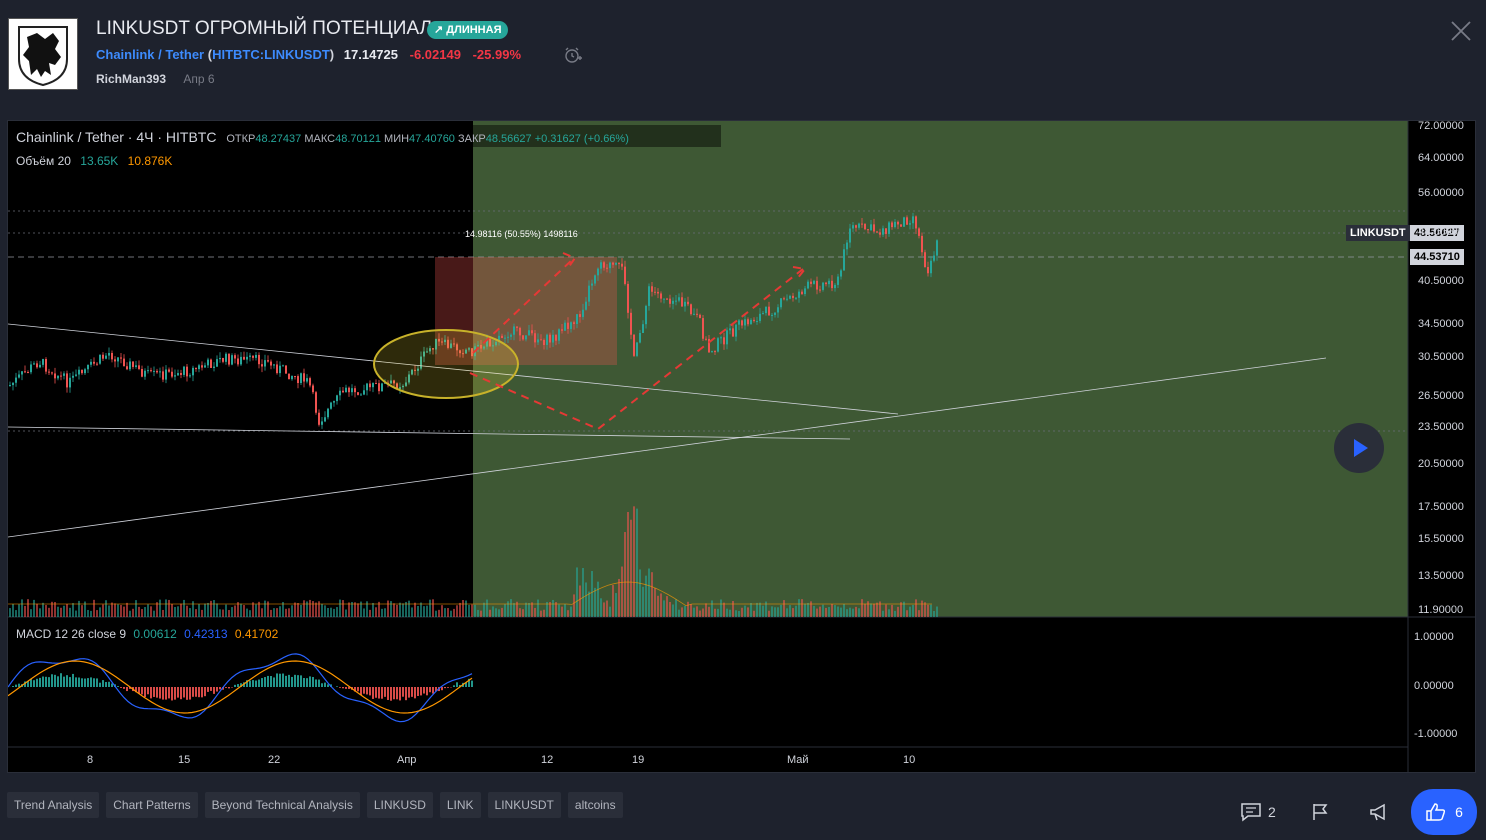 The height and width of the screenshot is (840, 1486). Describe the element at coordinates (453, 369) in the screenshot. I see `trend-line-upper` at that location.